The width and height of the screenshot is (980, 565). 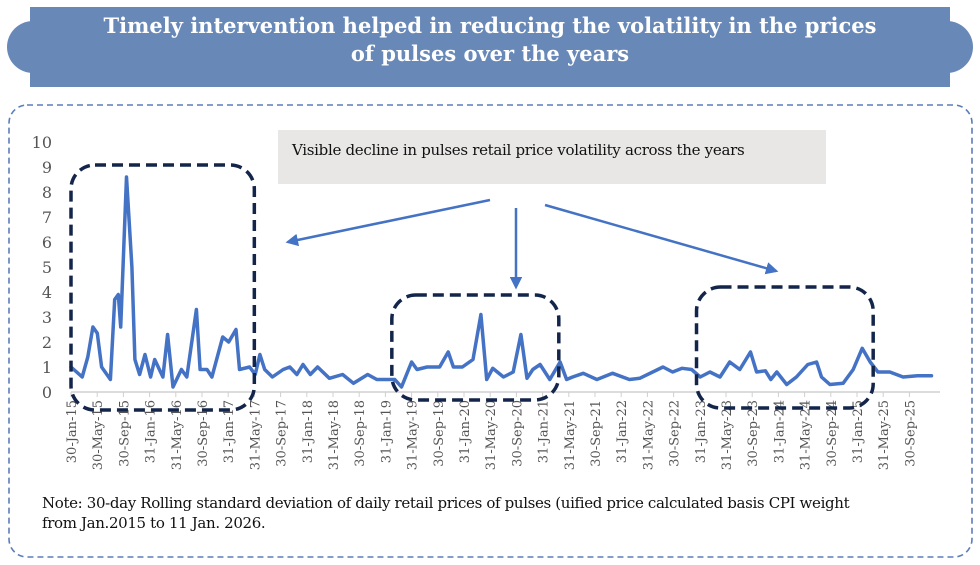 I want to click on x-tick-label: 31-May-22, so click(x=648, y=435).